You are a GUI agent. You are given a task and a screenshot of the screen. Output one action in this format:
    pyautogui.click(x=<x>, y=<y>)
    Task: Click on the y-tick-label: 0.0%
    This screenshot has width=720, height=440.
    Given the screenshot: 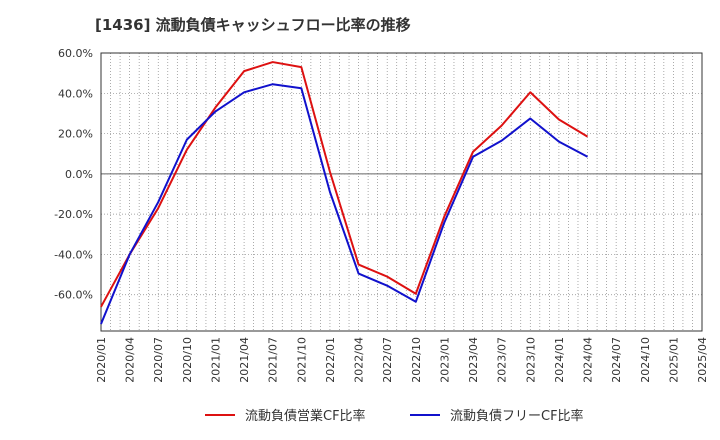 What is the action you would take?
    pyautogui.click(x=79, y=174)
    